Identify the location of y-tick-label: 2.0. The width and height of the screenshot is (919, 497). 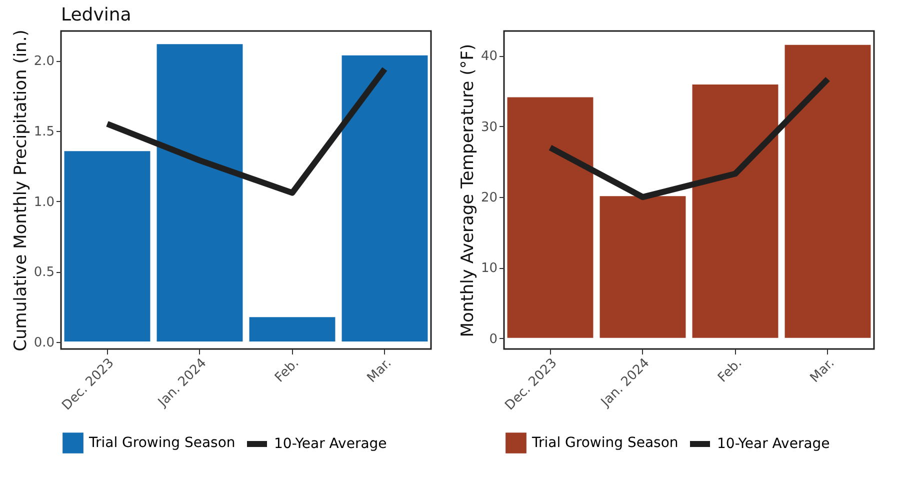
(44, 62).